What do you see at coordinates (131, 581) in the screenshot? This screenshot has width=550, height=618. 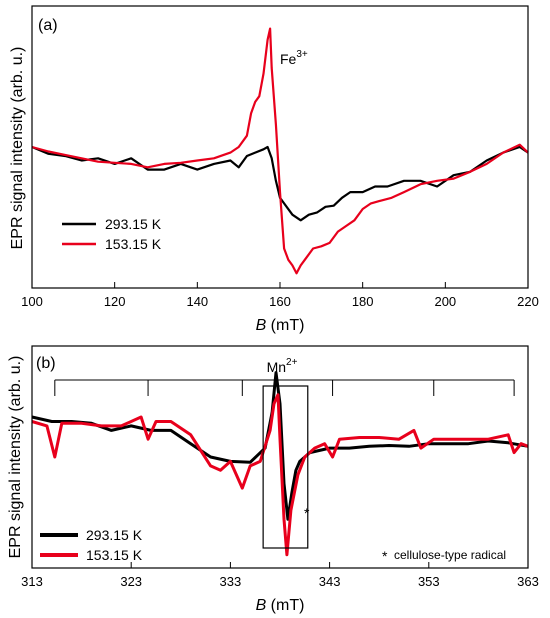 I see `panel-b-x-tick-label-323: 323` at bounding box center [131, 581].